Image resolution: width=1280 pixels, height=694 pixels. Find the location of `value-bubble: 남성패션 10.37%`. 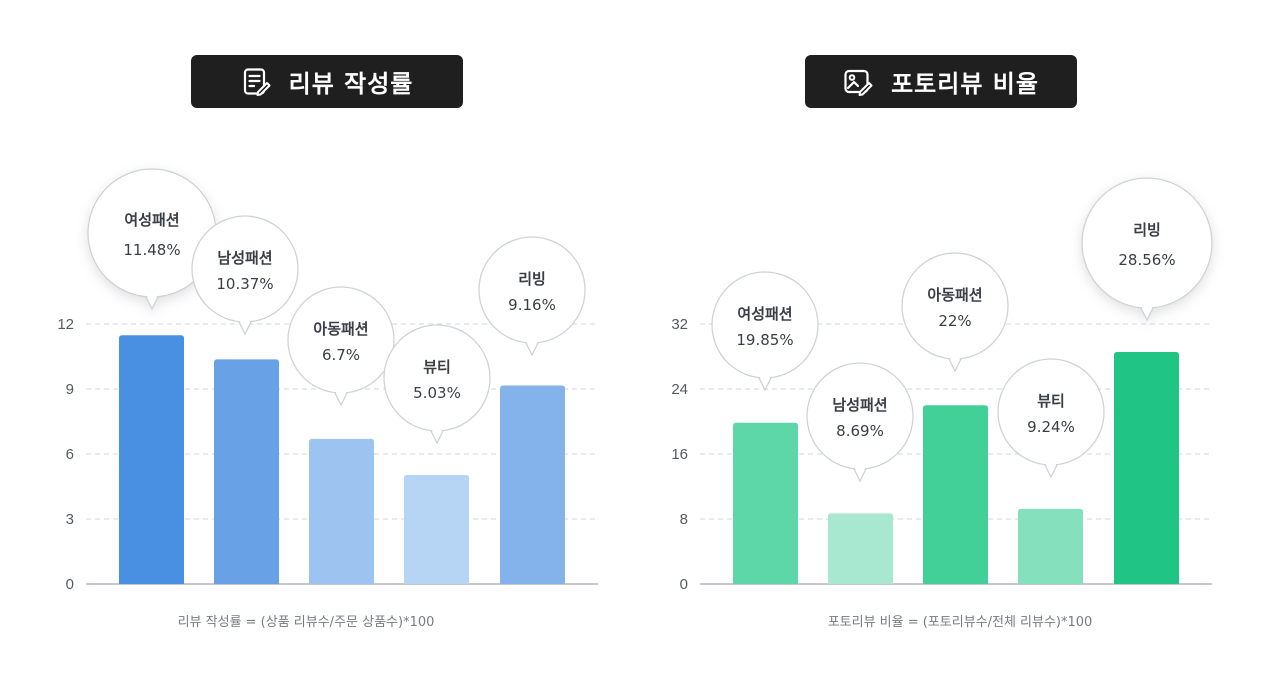

value-bubble: 남성패션 10.37% is located at coordinates (245, 275).